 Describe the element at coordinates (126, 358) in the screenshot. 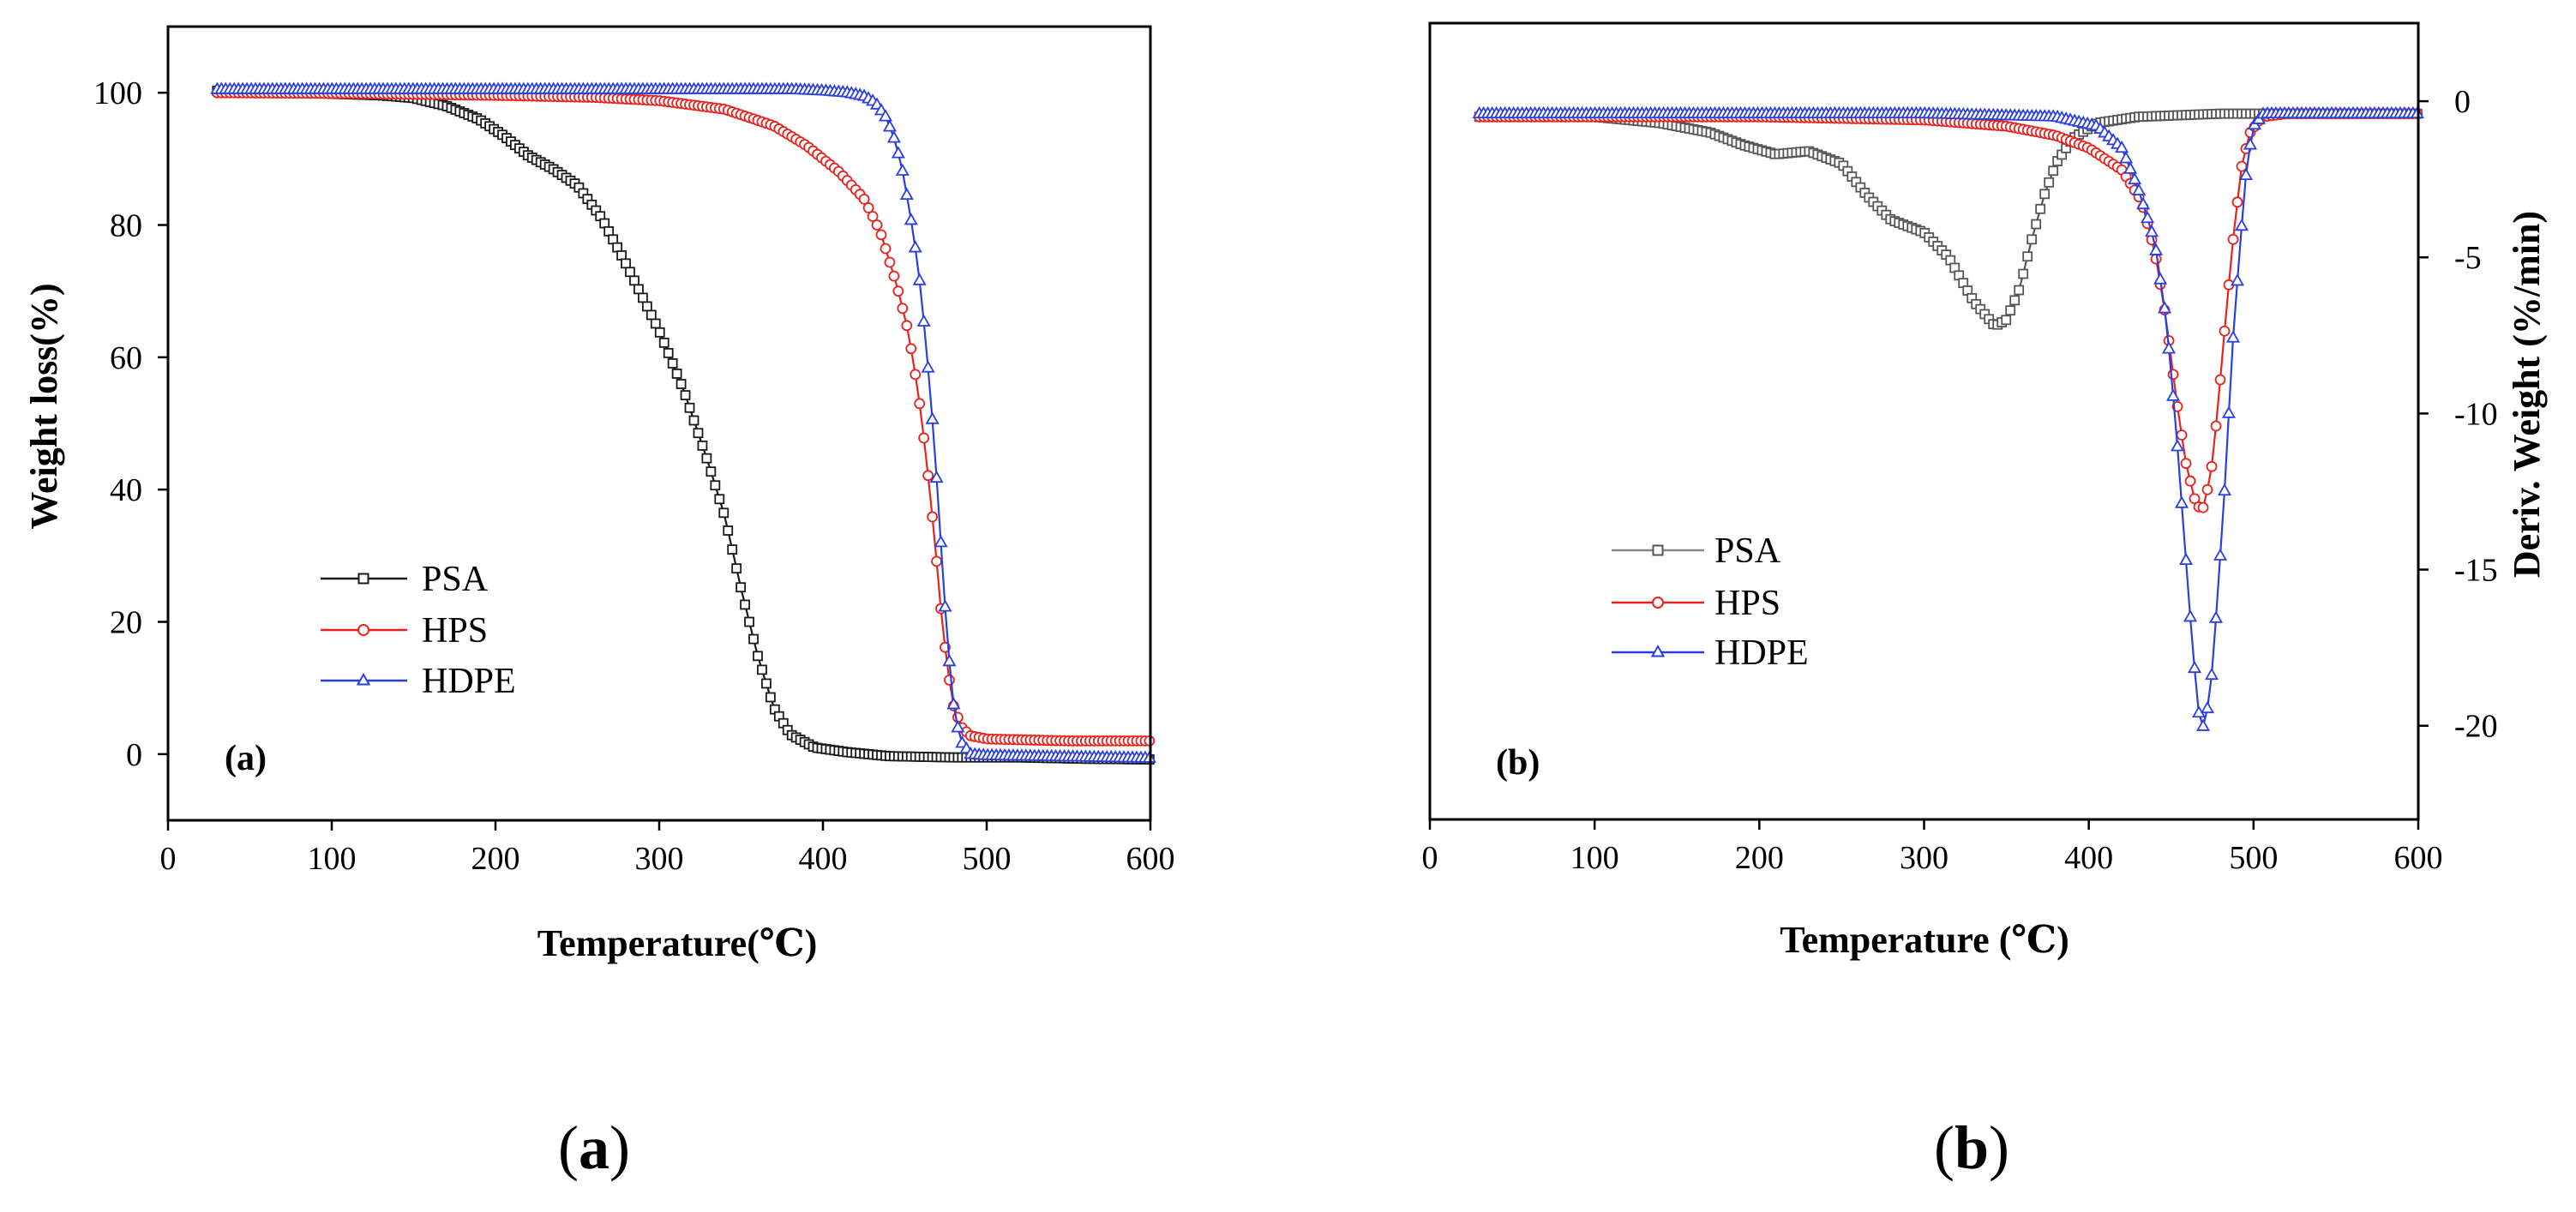

I see `y-tick-label: 60` at that location.